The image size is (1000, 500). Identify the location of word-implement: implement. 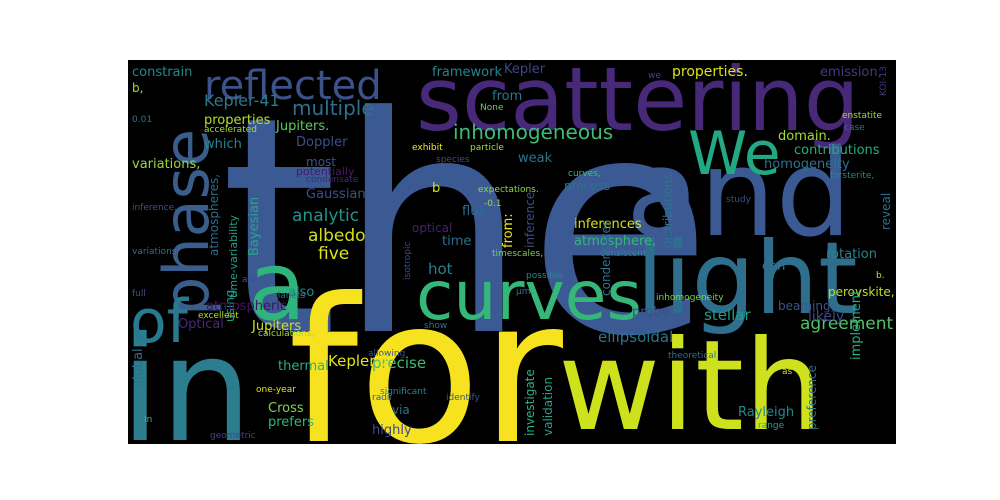
(856, 324).